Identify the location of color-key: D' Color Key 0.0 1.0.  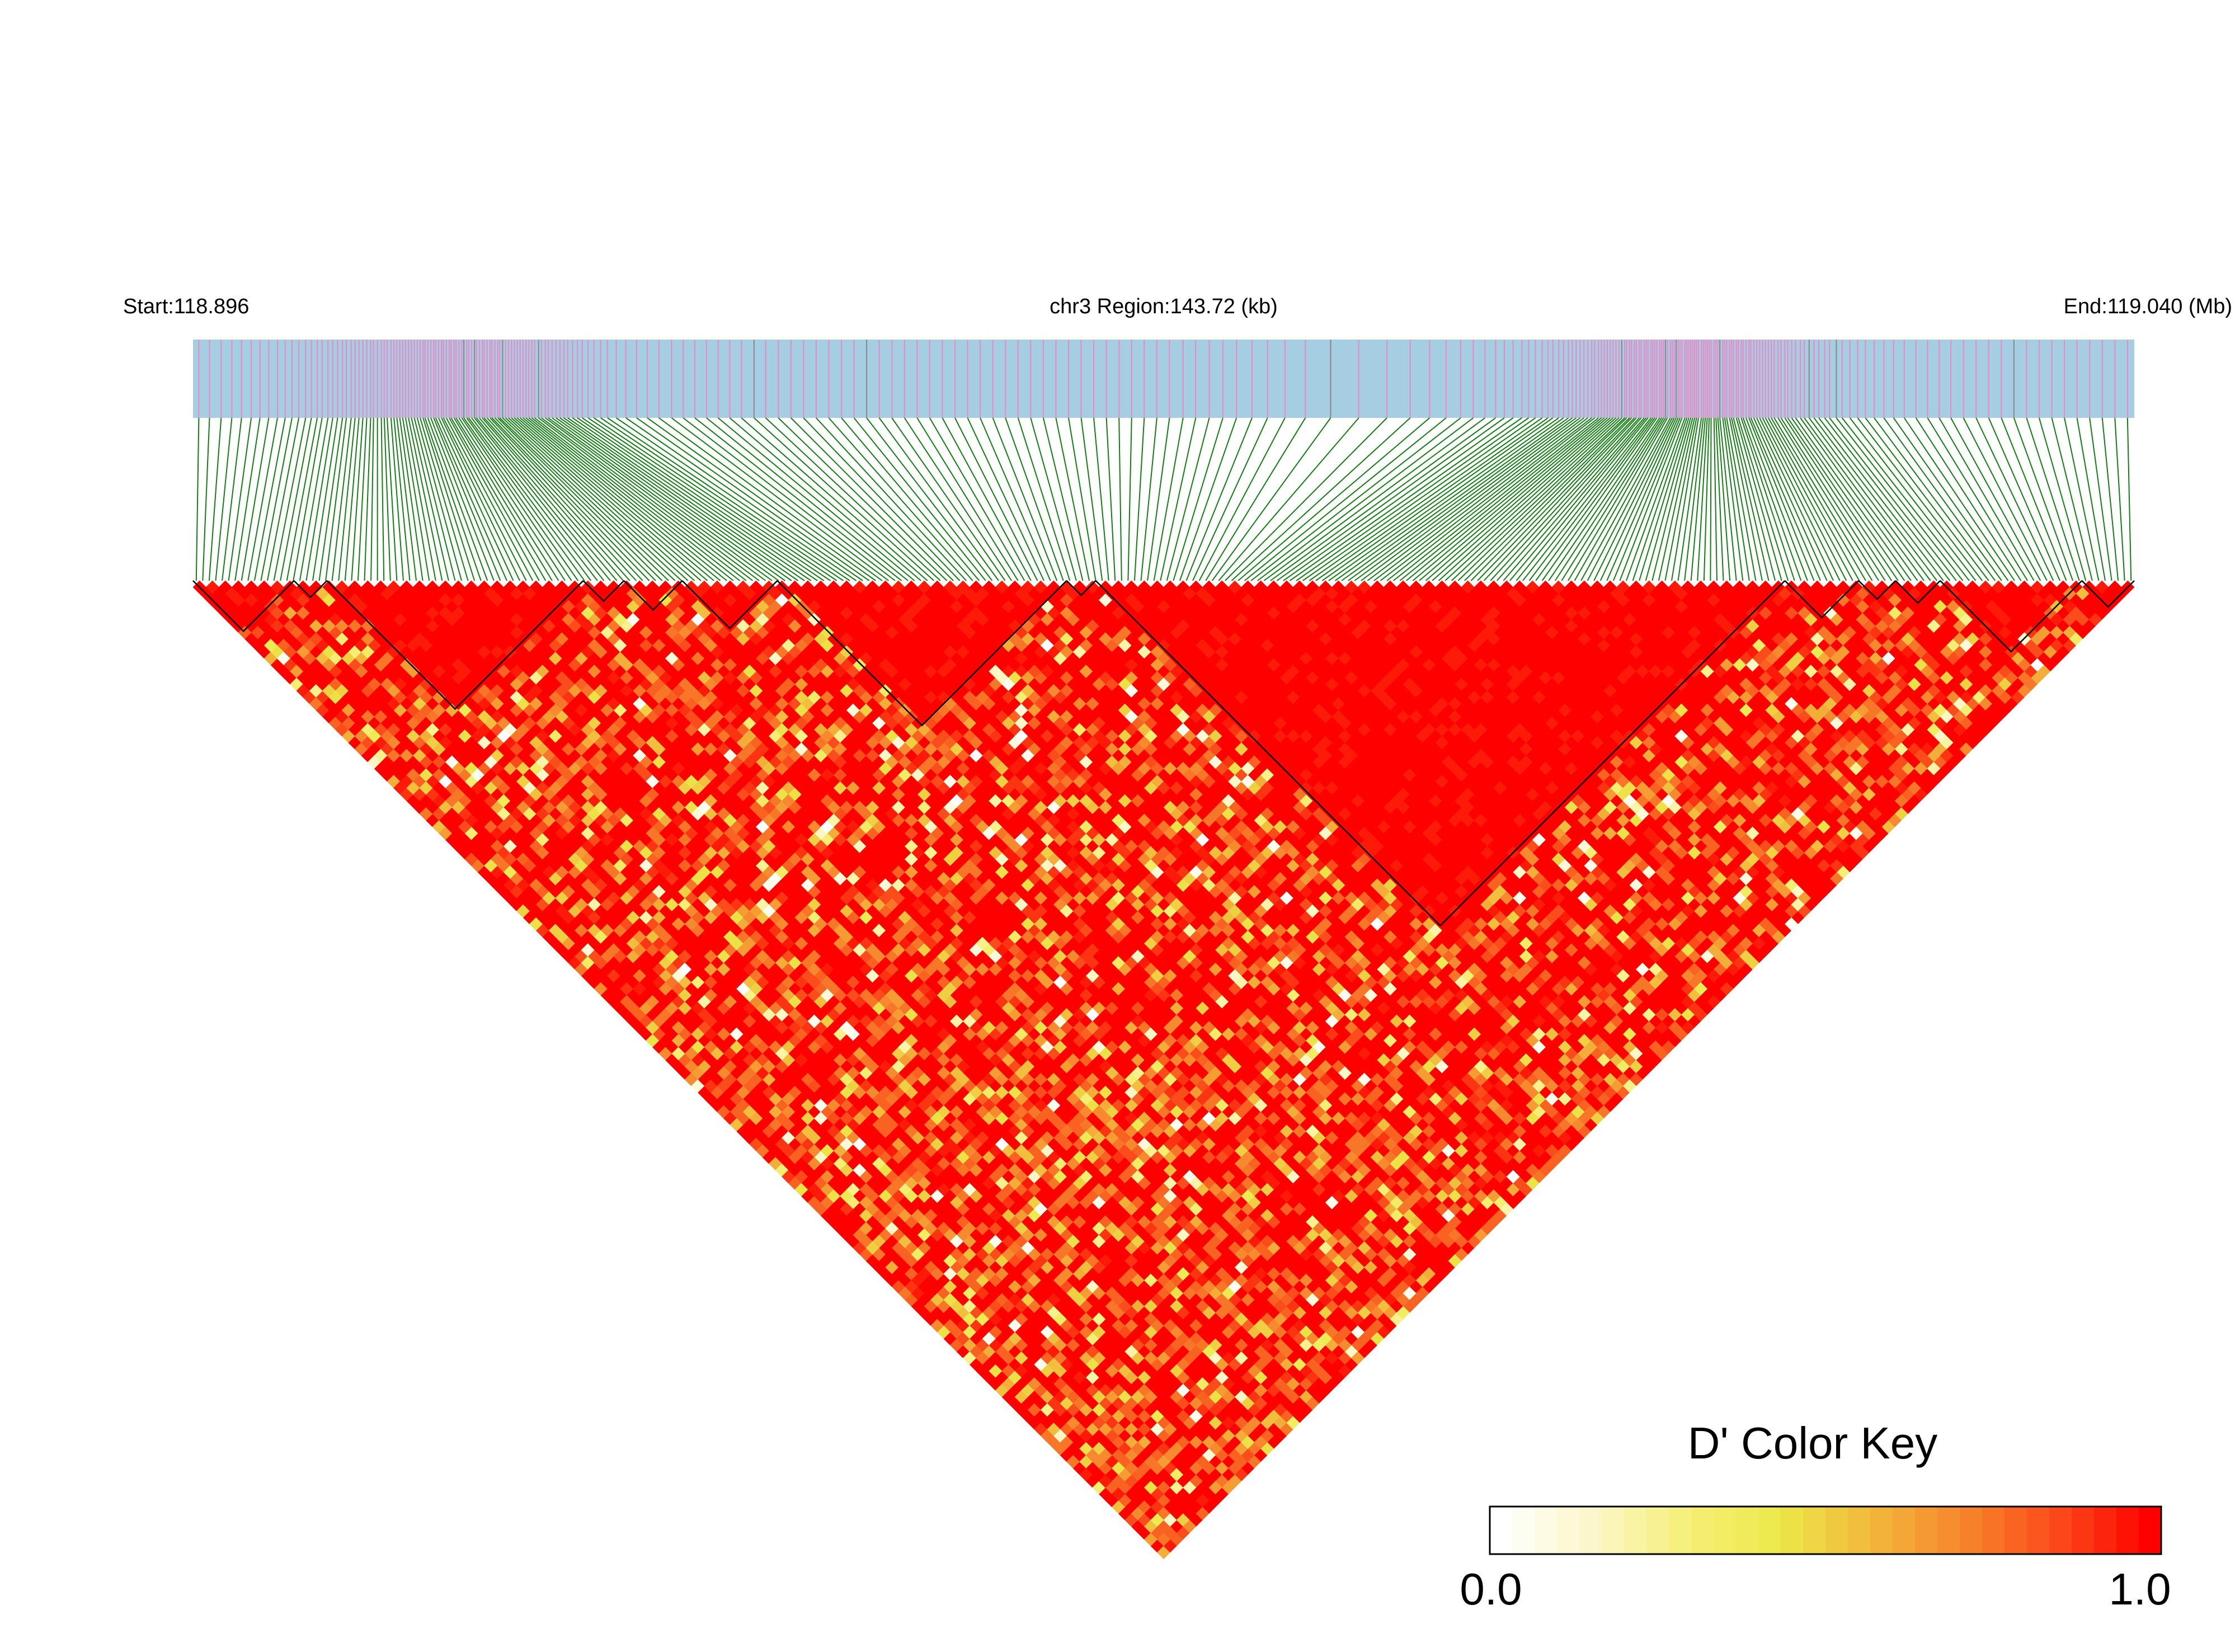
(1815, 1516).